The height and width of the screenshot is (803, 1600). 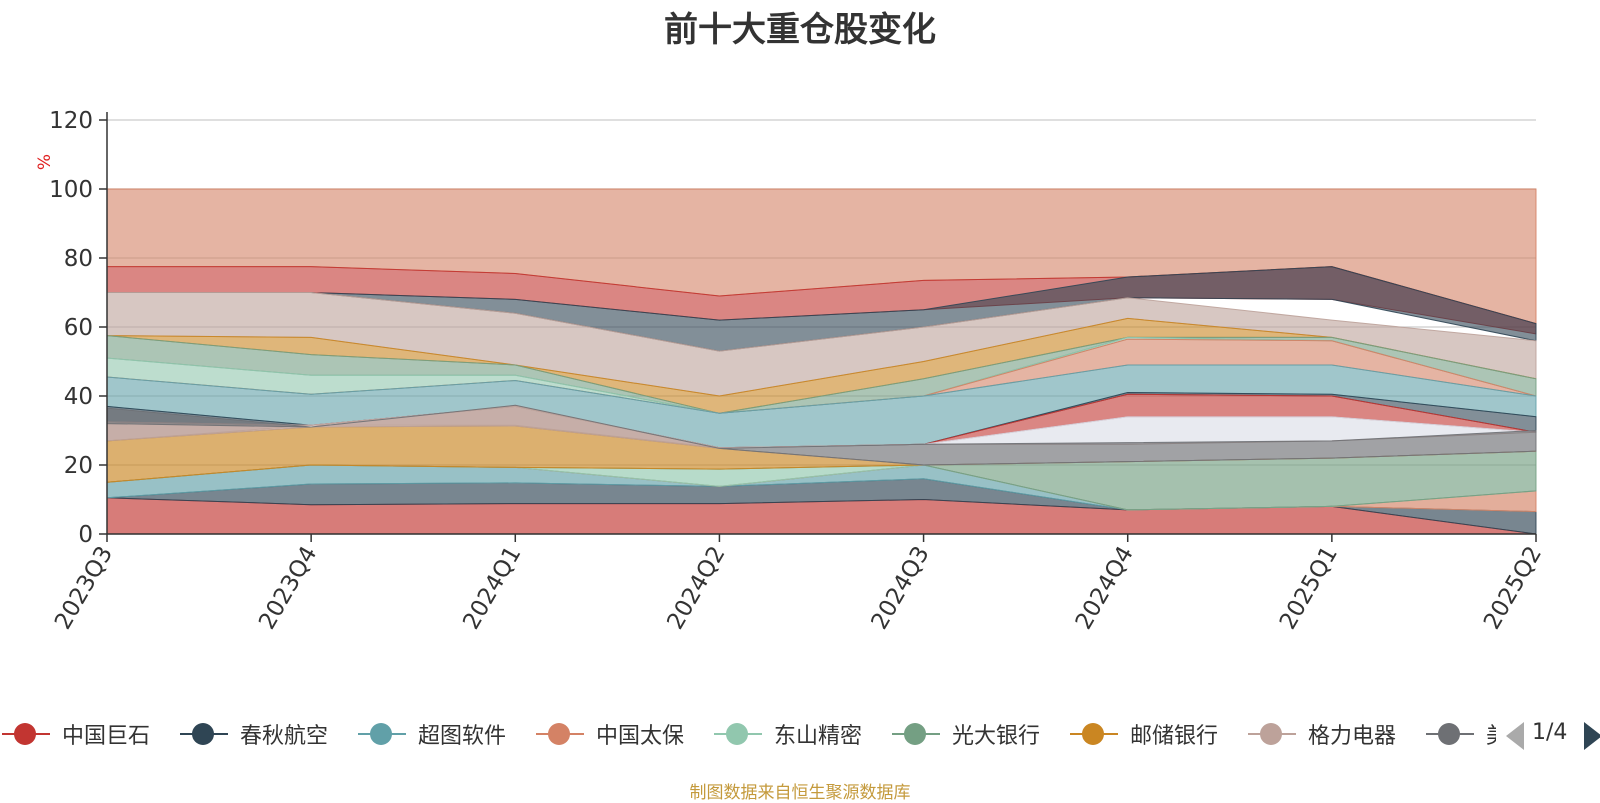 What do you see at coordinates (71, 190) in the screenshot?
I see `y-tick-label: 100` at bounding box center [71, 190].